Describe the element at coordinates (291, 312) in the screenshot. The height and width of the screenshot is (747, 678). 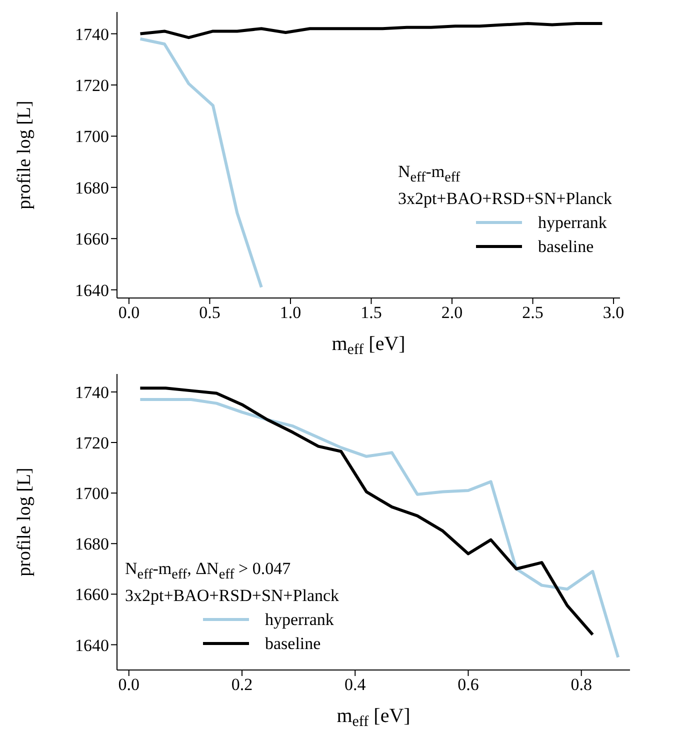
I see `x-tick-label: 1.0` at that location.